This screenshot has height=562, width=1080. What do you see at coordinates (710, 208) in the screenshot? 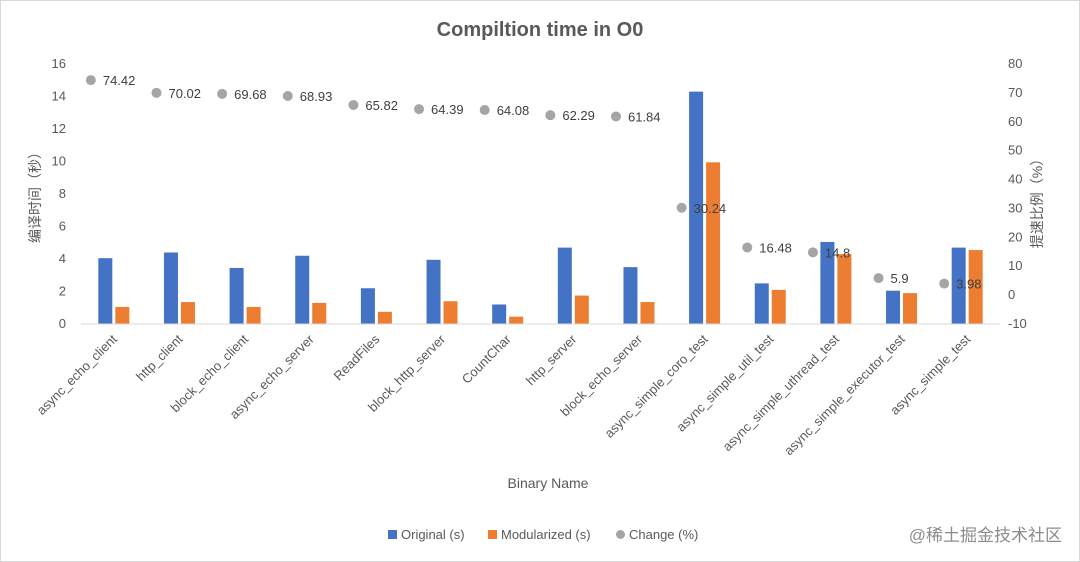
I see `change-data-label: 30.24` at bounding box center [710, 208].